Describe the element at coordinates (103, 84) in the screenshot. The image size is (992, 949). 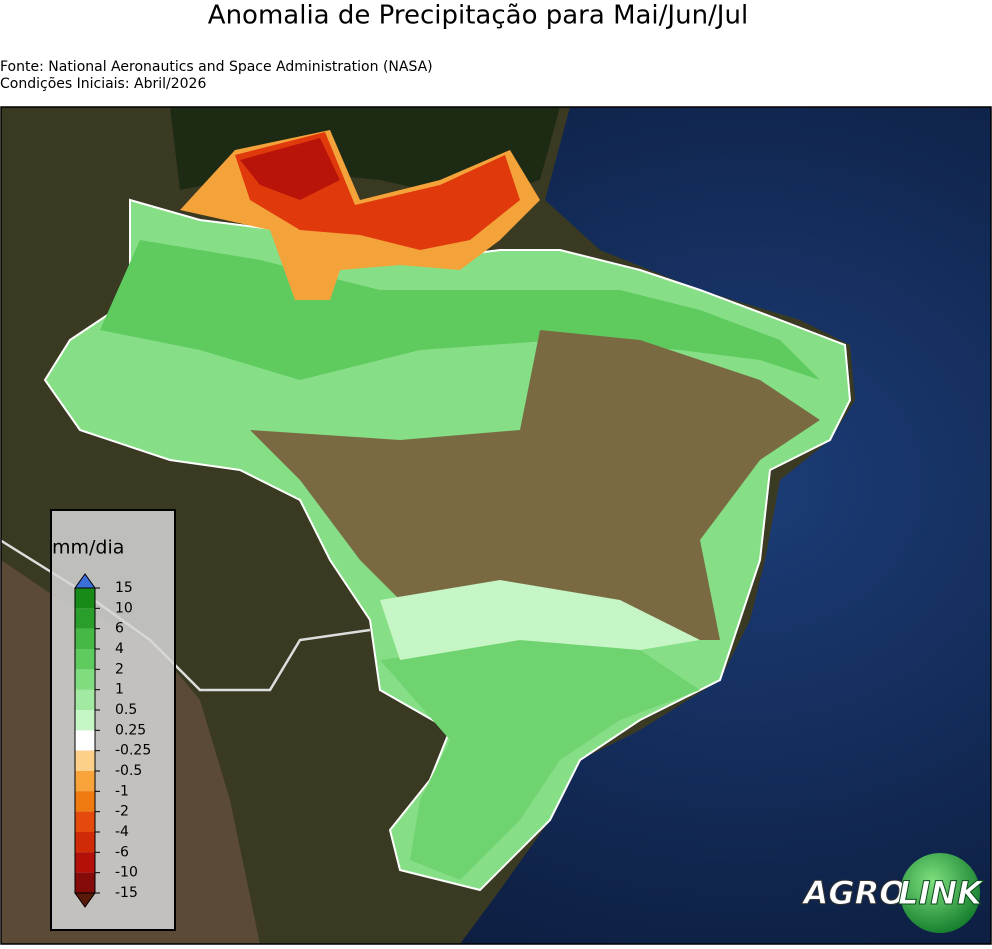
I see `initial-conditions: Condições Iniciais: Abril/2026` at that location.